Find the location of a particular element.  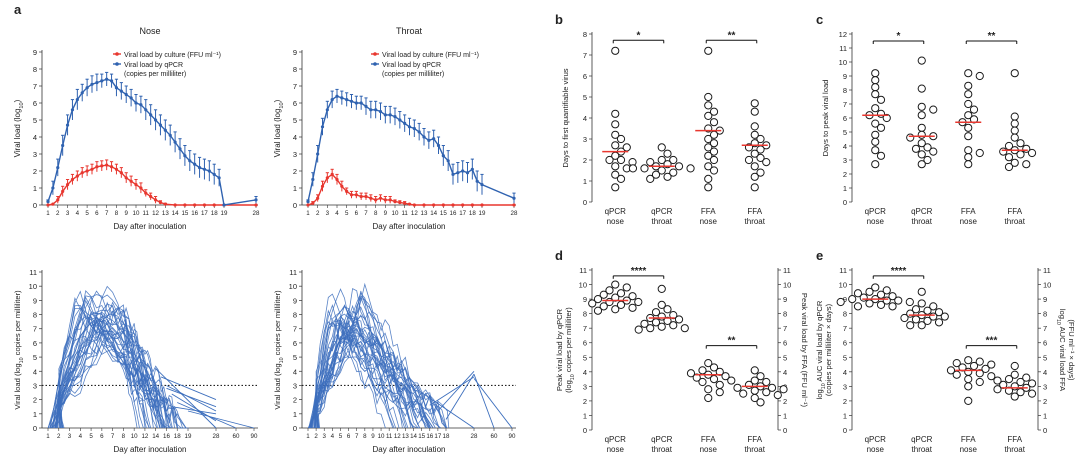

y-tick-label: 3 is located at coordinates (295, 385).